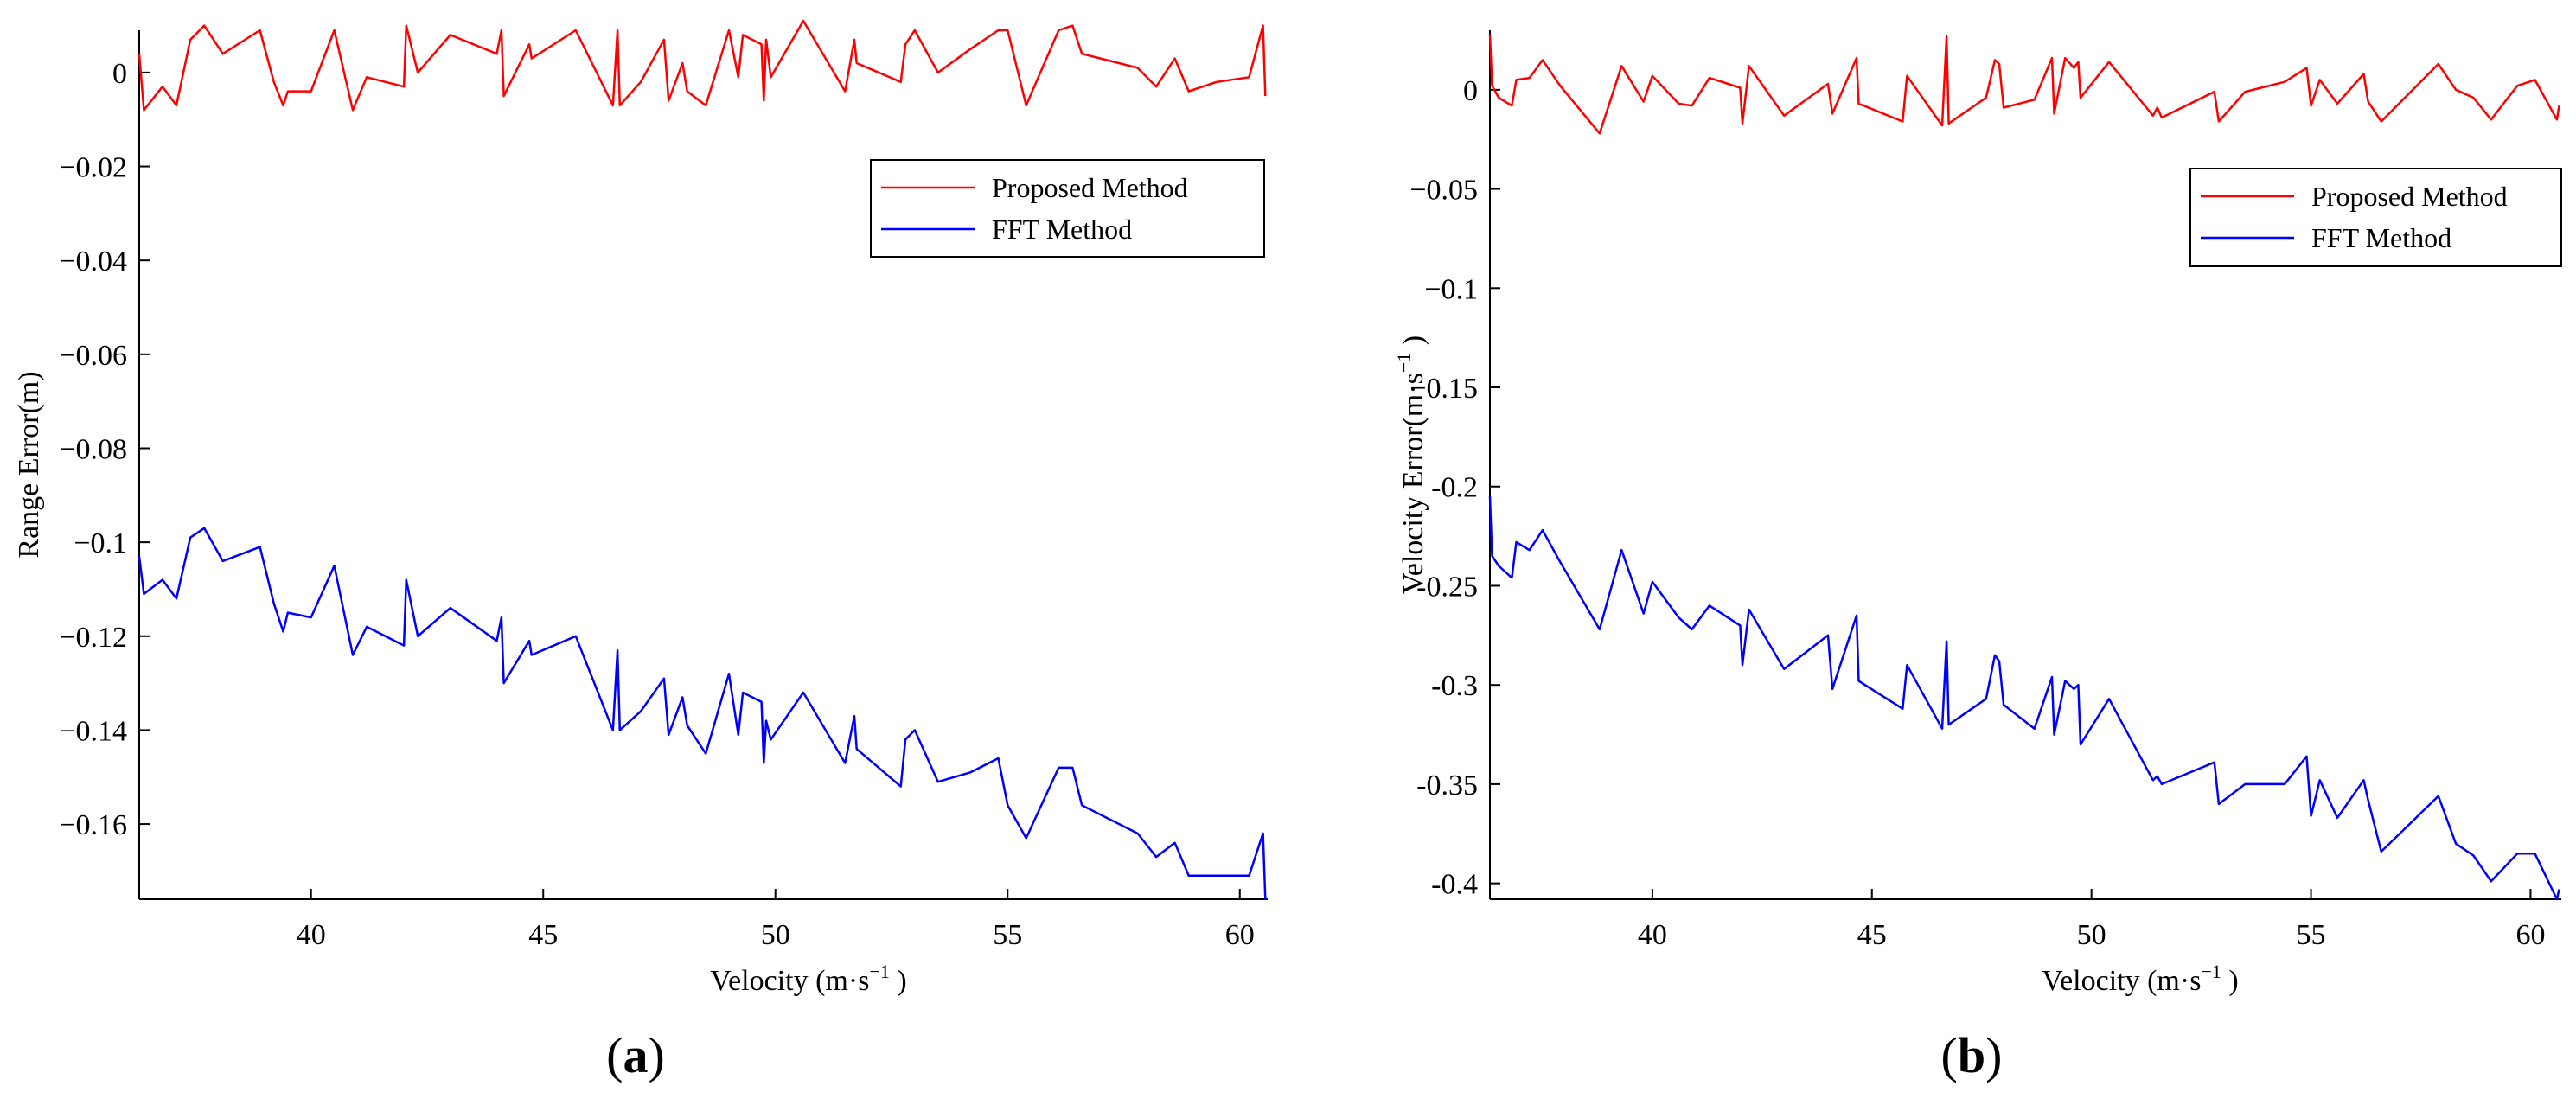  Describe the element at coordinates (1444, 191) in the screenshot. I see `y-tick-label: −0.05` at that location.